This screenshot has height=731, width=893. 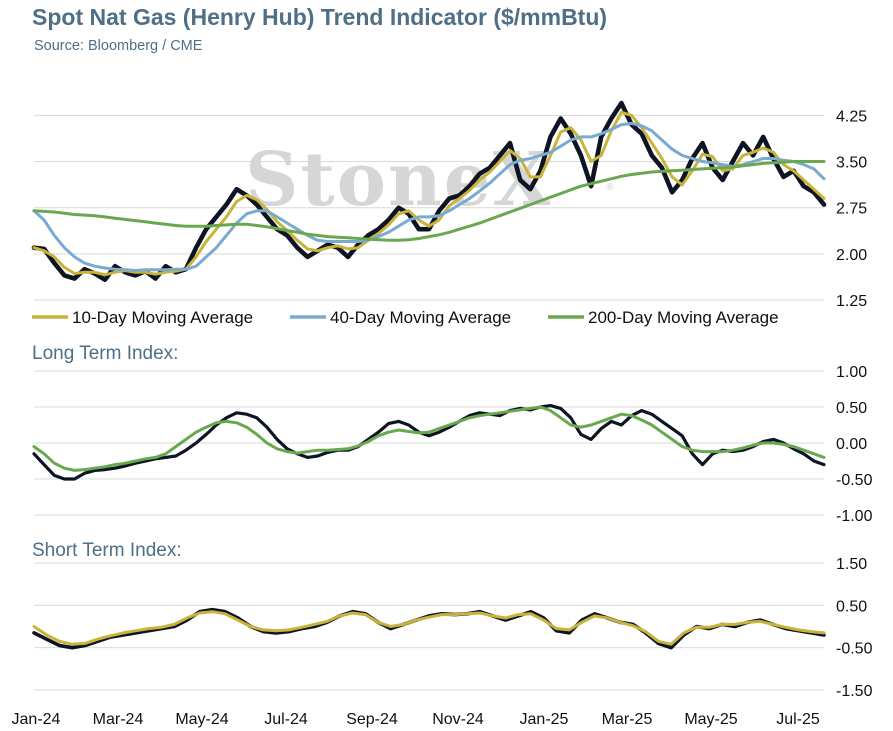 What do you see at coordinates (107, 452) in the screenshot?
I see `panel-titles: Long Term Index: Short Term Index:` at bounding box center [107, 452].